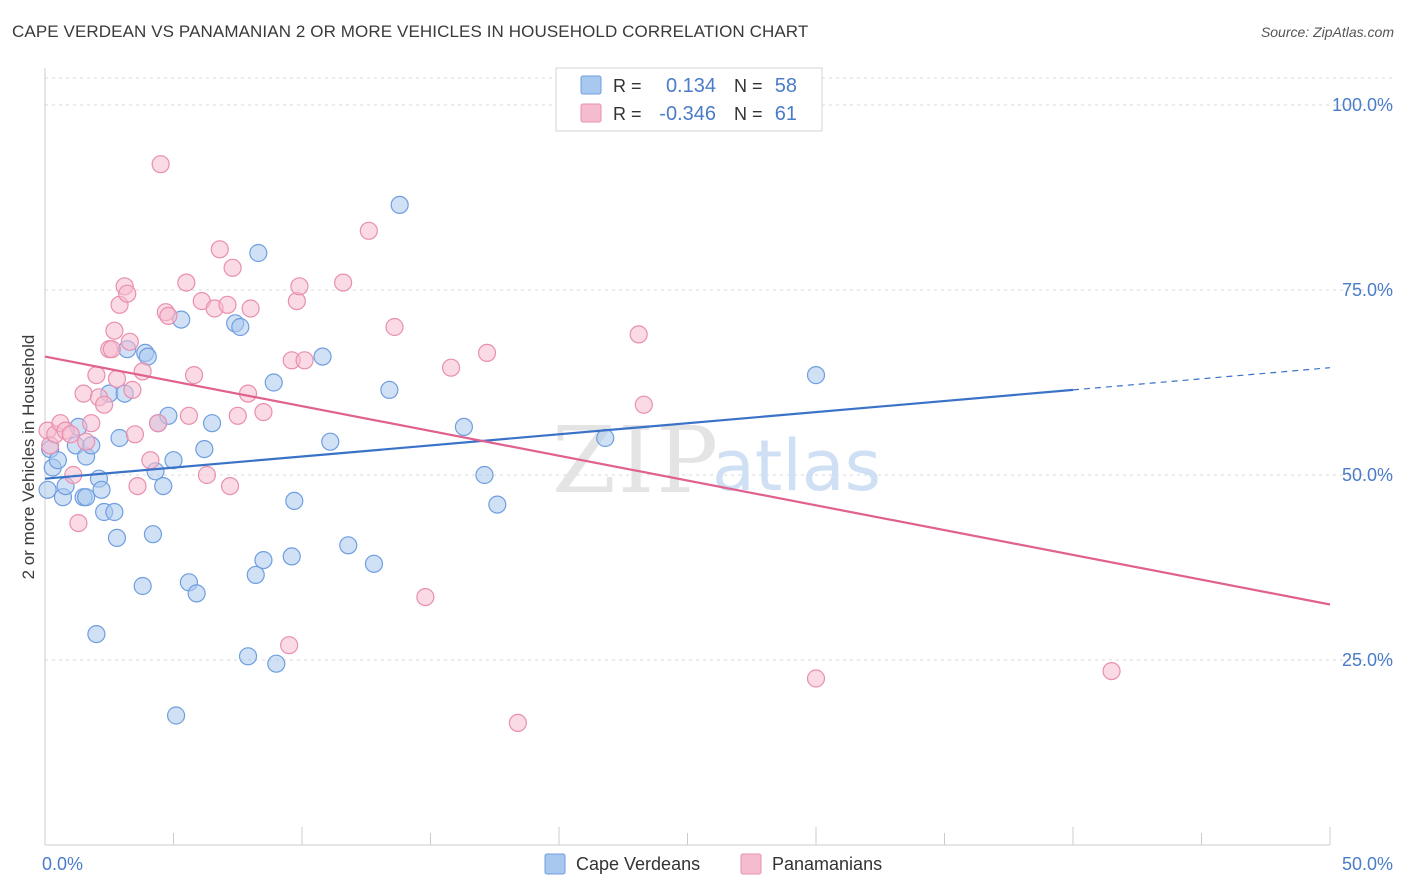 Image resolution: width=1406 pixels, height=892 pixels. Describe the element at coordinates (1367, 660) in the screenshot. I see `y-tick-label-25: 25.0%` at that location.